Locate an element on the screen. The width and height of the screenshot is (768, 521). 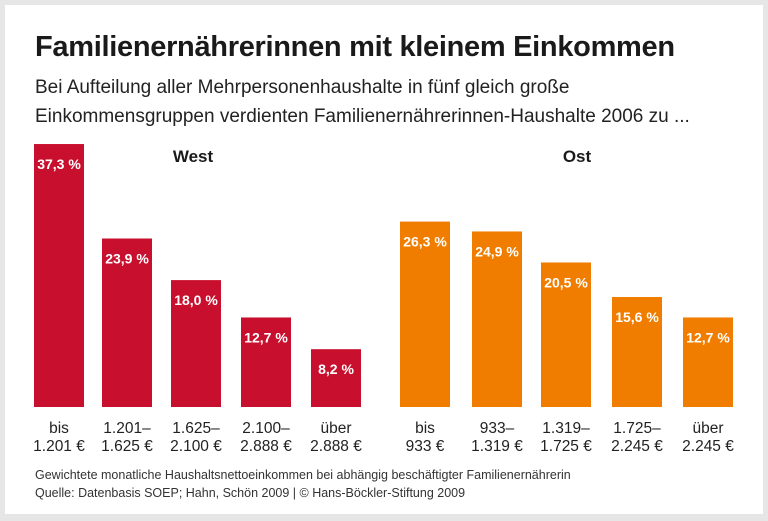
data-label: 26,3 % is located at coordinates (425, 242).